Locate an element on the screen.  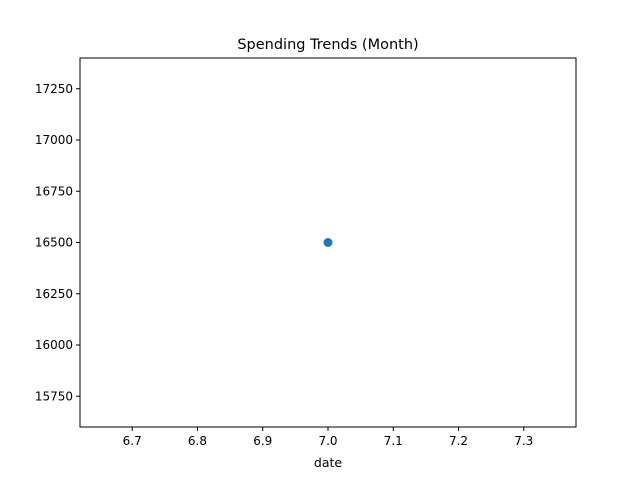
scatter-point is located at coordinates (328, 242).